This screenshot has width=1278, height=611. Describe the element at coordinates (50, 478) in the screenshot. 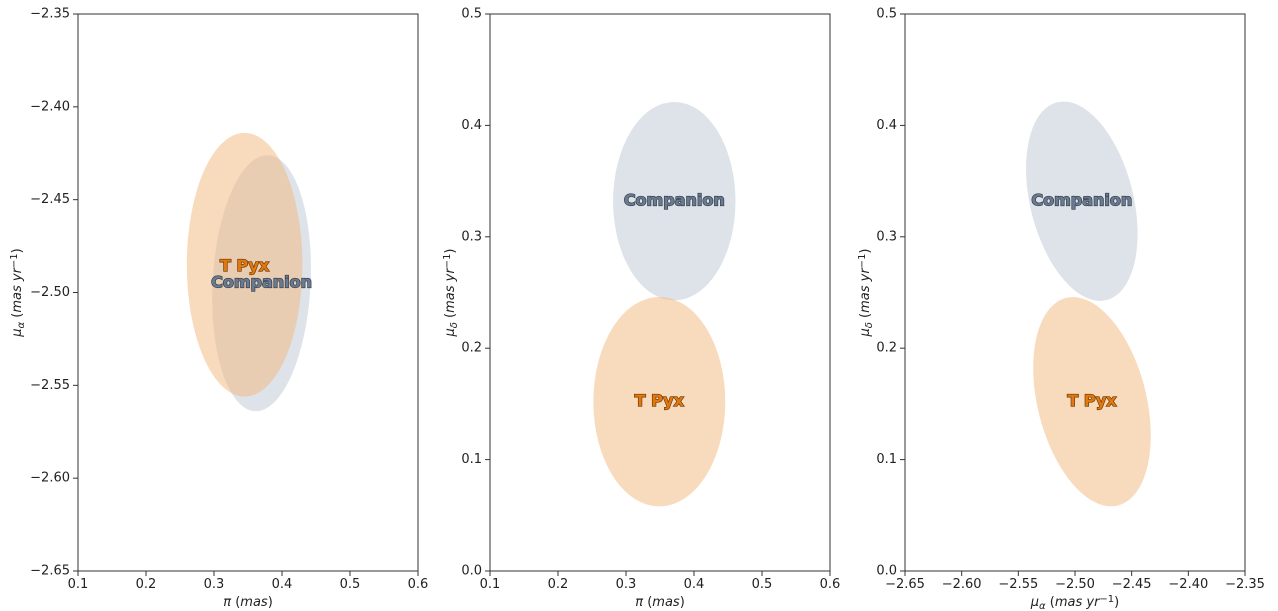

I see `y-tick-label: −2.60` at that location.